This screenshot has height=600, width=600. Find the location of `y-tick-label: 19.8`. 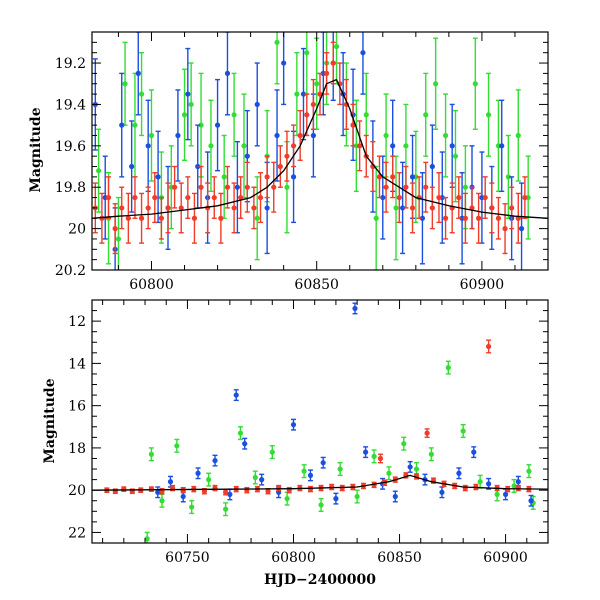

y-tick-label: 19.8 is located at coordinates (70, 188).